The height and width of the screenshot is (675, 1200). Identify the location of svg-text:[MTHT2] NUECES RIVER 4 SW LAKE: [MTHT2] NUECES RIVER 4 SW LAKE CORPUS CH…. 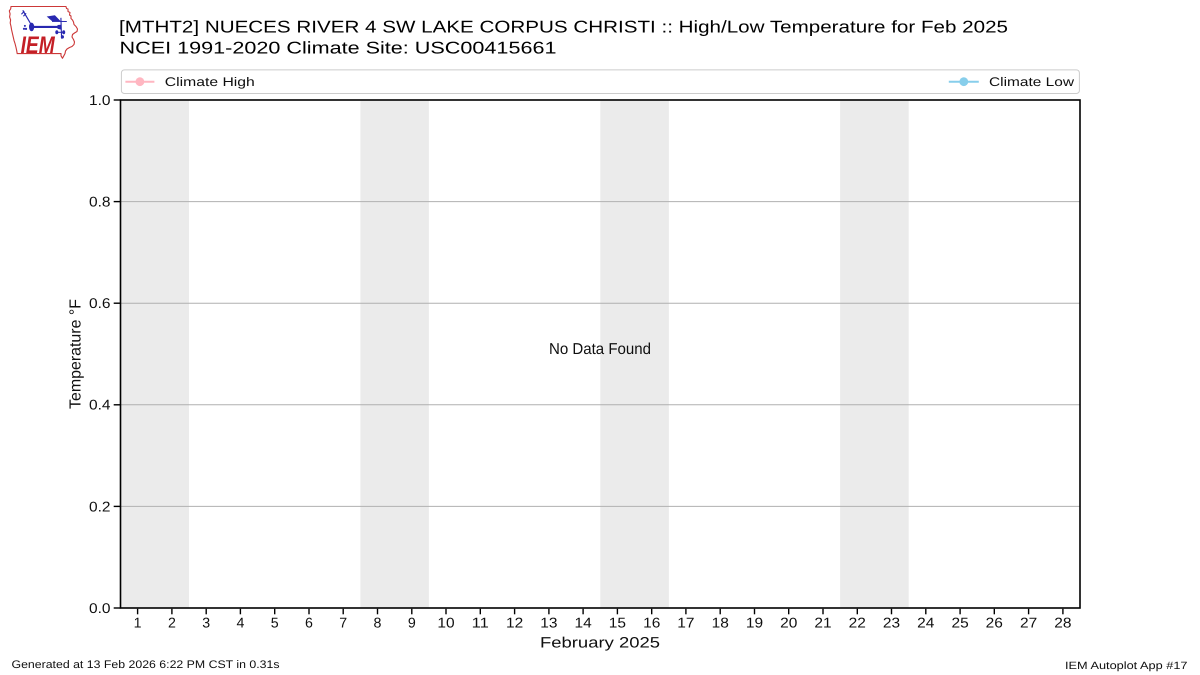
(563, 26).